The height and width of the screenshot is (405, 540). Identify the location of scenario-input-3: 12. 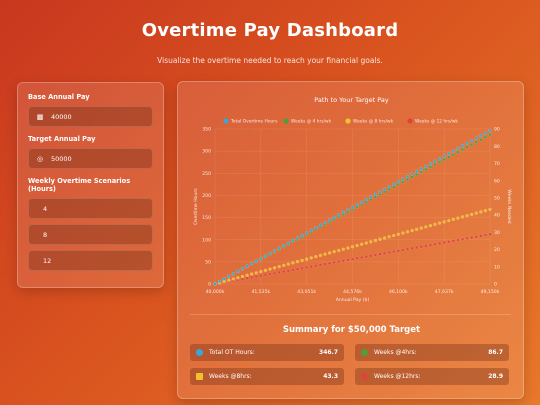
(90, 260).